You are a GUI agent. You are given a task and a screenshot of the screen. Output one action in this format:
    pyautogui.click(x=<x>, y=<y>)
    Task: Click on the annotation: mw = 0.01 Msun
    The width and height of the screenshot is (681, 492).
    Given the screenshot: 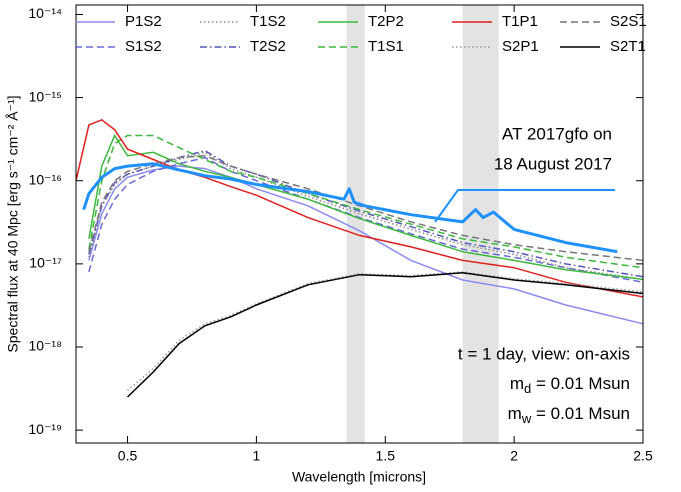 What is the action you would take?
    pyautogui.click(x=569, y=415)
    